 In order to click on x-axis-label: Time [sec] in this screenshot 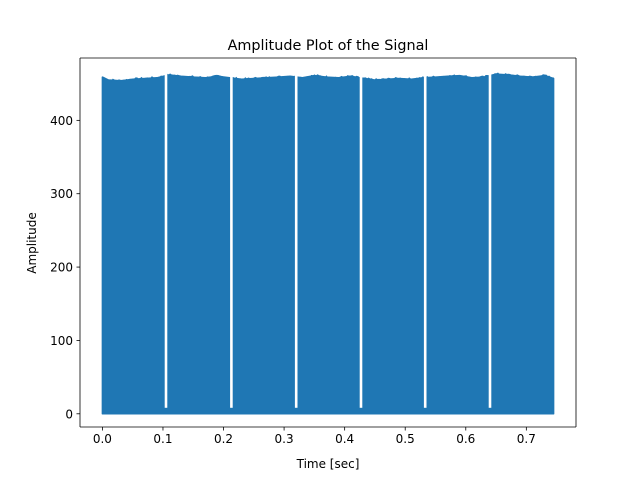, I will do `click(328, 464)`.